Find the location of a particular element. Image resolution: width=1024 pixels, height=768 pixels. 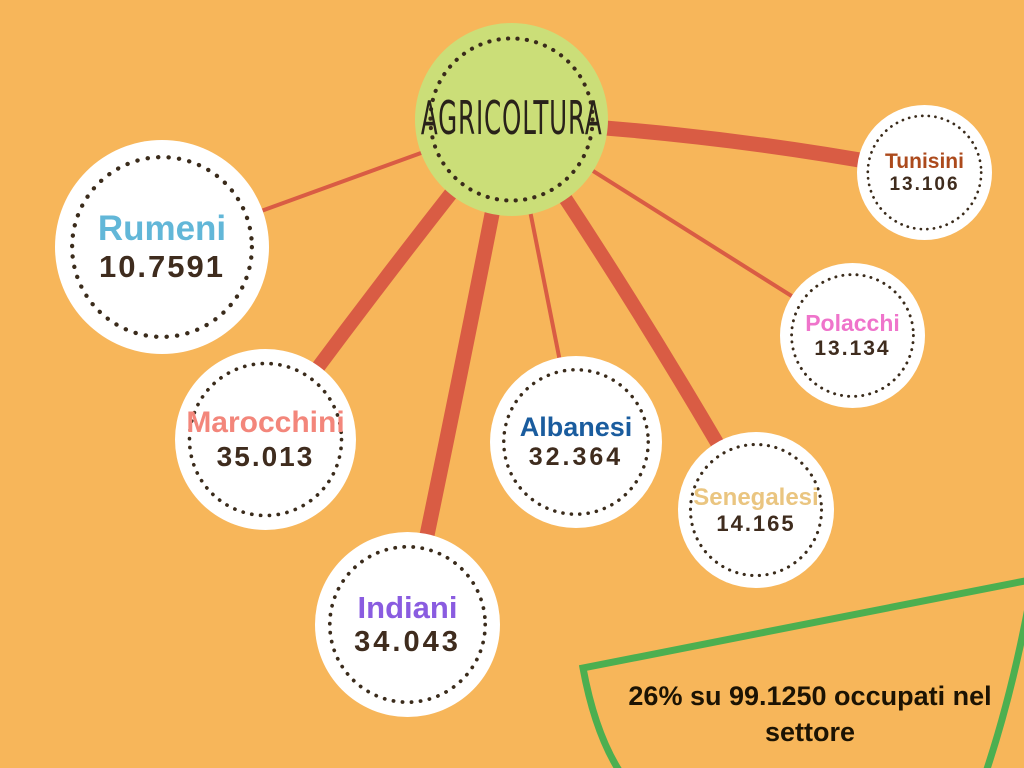

node-tunisini: Tunisini 13.106 is located at coordinates (924, 172).